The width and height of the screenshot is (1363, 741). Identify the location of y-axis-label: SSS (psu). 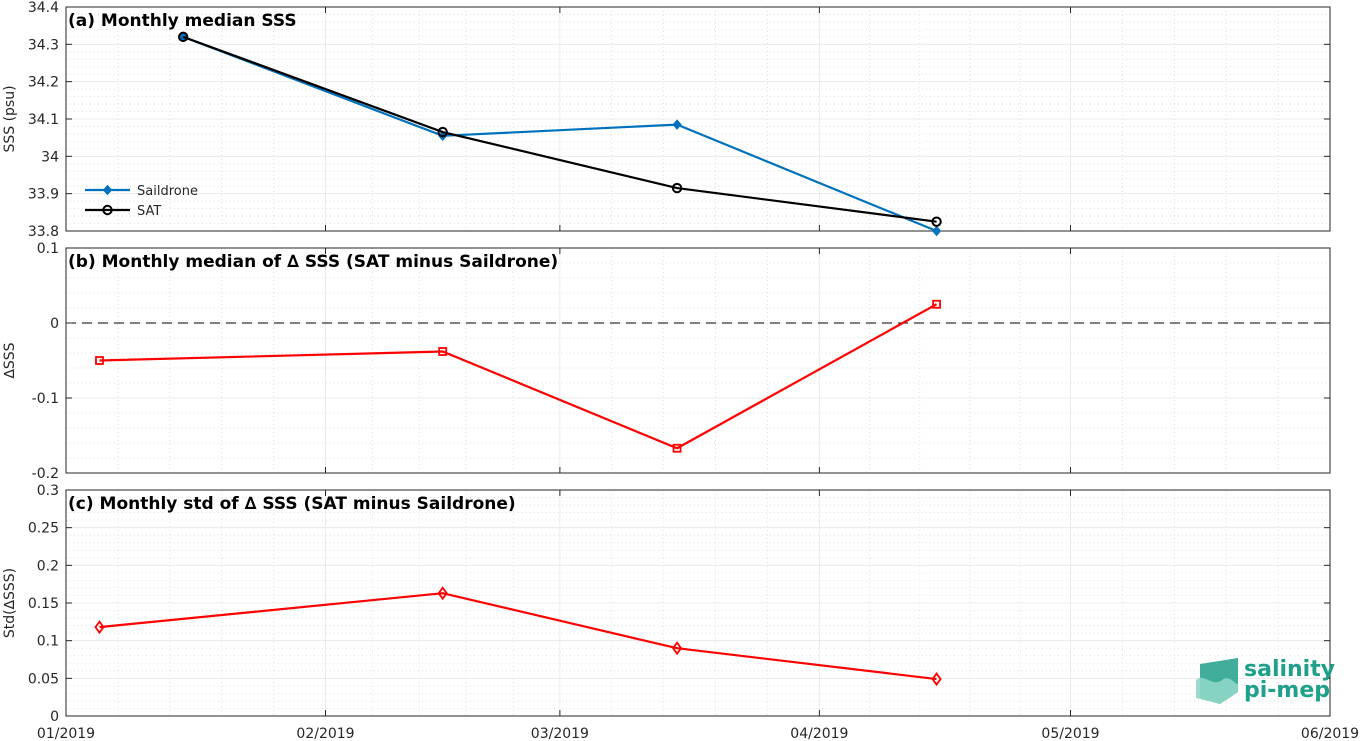
(10, 118).